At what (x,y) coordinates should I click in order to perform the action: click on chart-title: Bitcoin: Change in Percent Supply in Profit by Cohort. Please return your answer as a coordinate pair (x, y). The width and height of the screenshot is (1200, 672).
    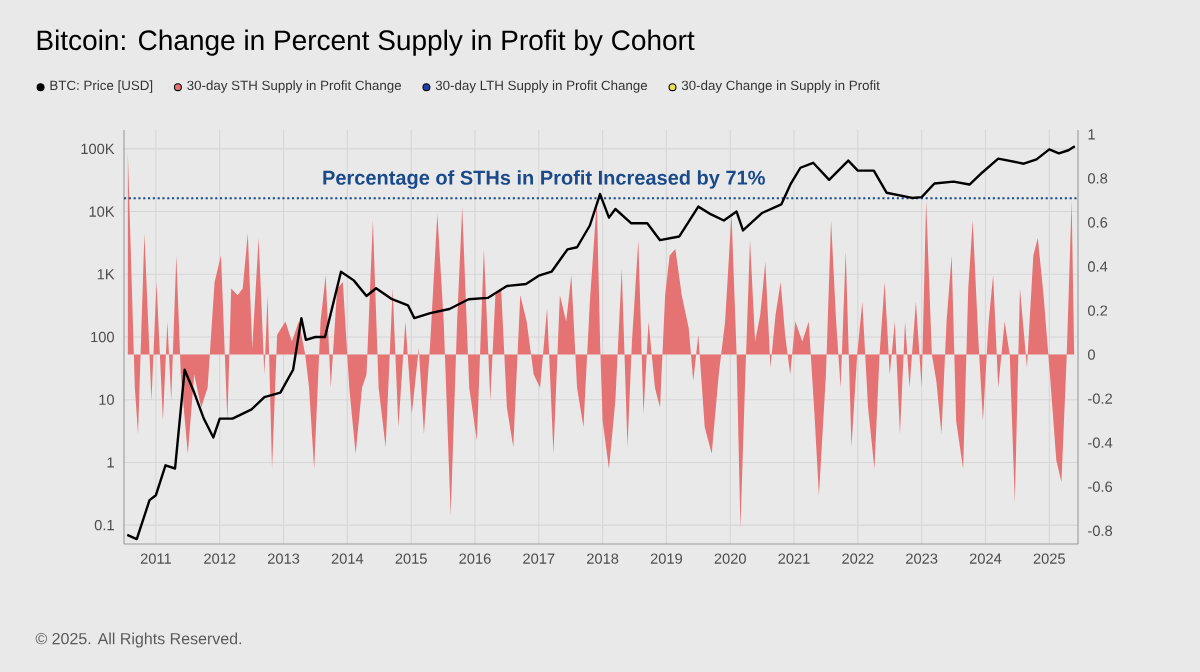
    Looking at the image, I should click on (366, 42).